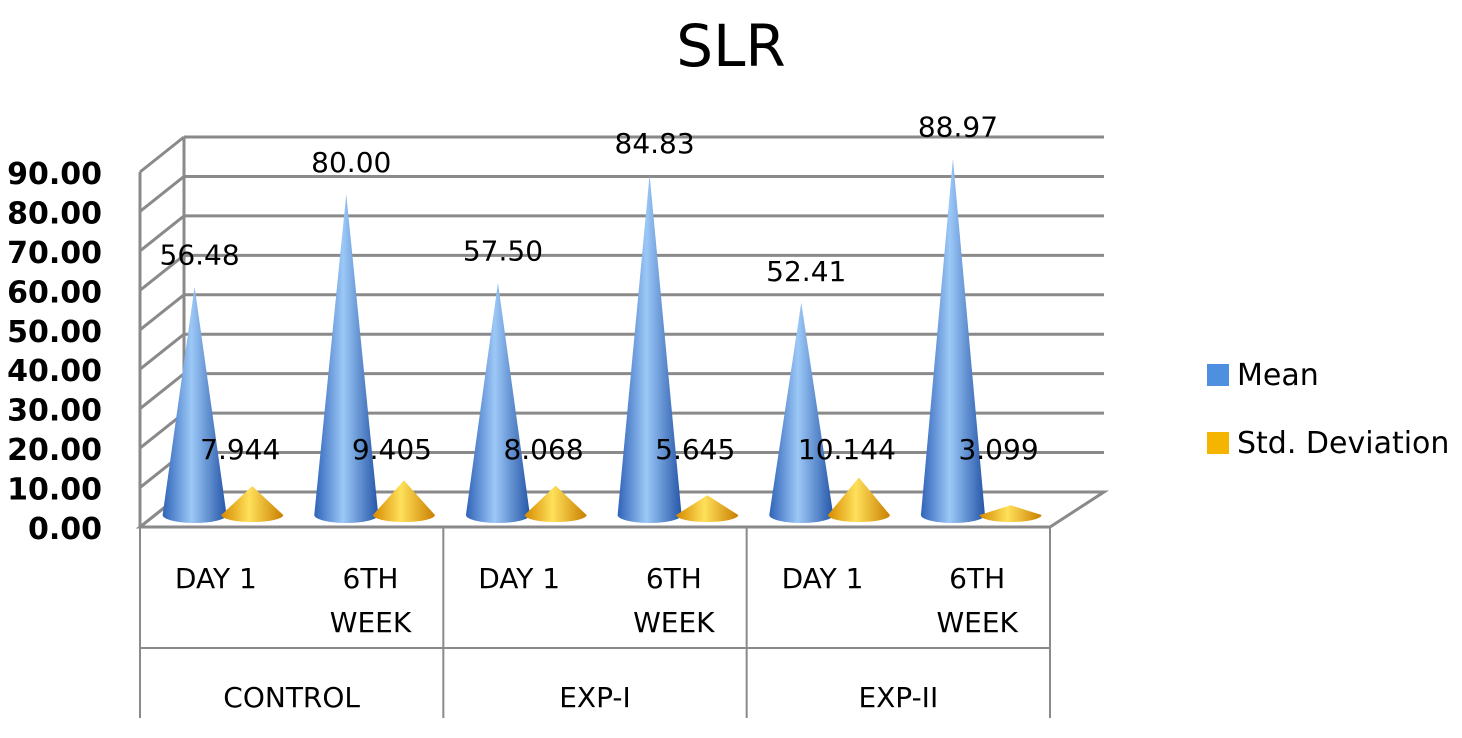 Image resolution: width=1462 pixels, height=738 pixels. I want to click on data-label-mean: 52.41, so click(806, 271).